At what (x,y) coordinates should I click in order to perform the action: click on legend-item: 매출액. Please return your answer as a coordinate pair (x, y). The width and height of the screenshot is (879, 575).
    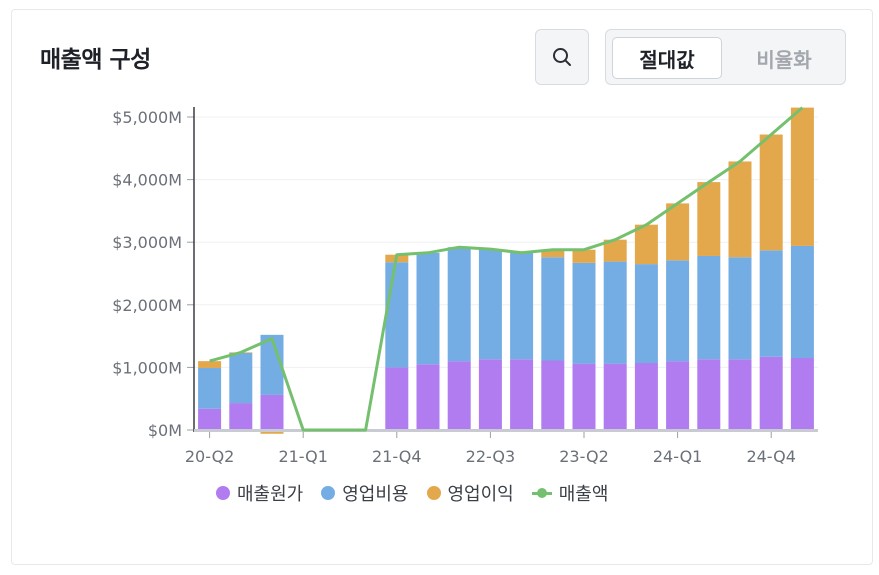
    Looking at the image, I should click on (570, 493).